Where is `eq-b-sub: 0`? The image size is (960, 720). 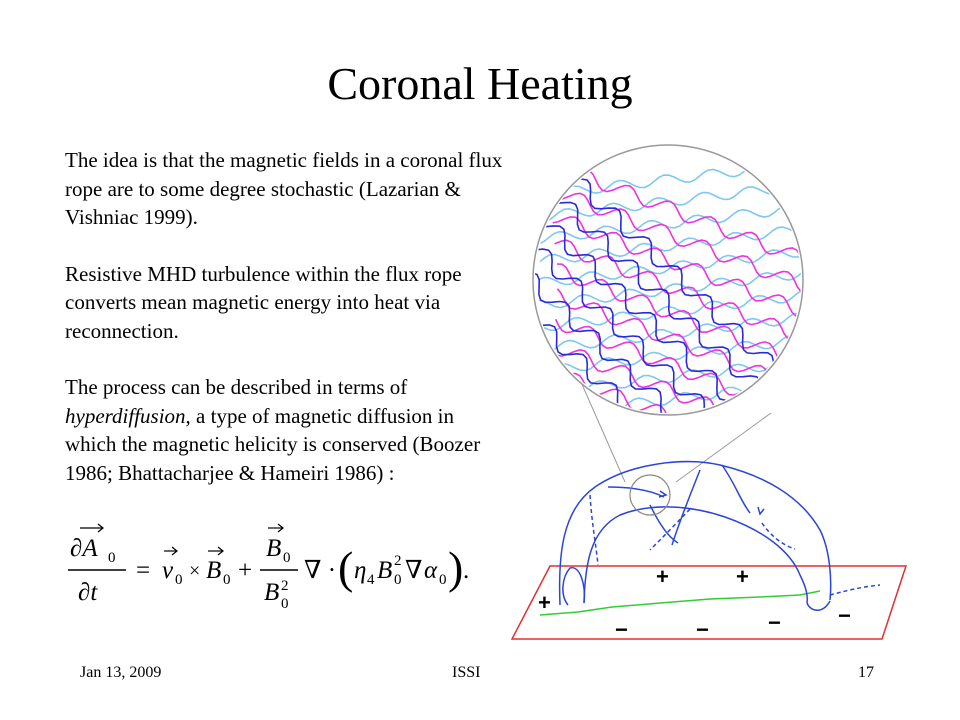
eq-b-sub: 0 is located at coordinates (227, 580).